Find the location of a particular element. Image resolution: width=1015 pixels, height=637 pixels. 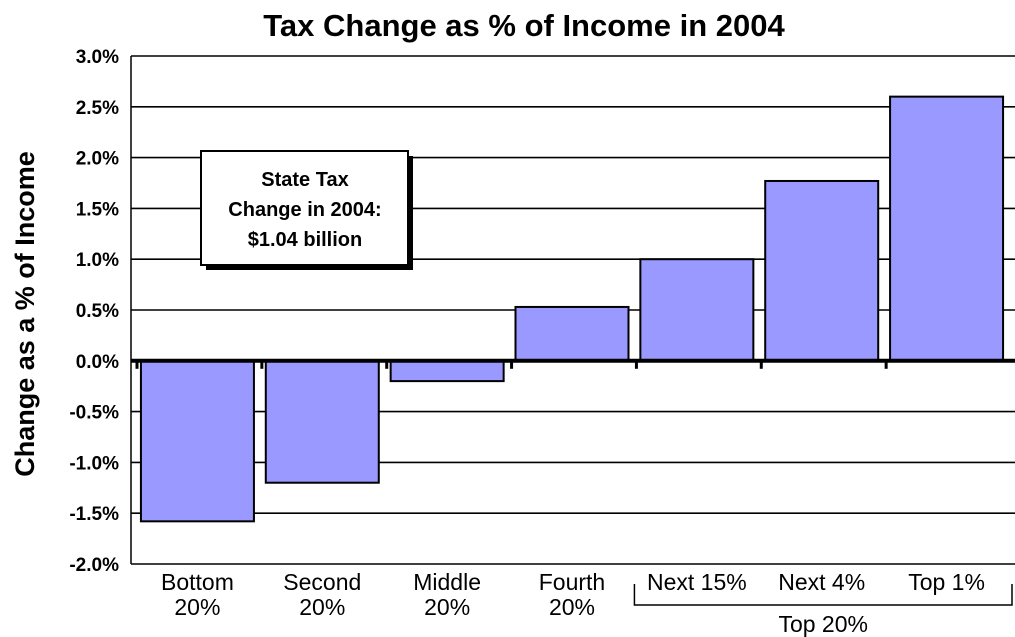

y-tick-label: 2.5% is located at coordinates (97, 108).